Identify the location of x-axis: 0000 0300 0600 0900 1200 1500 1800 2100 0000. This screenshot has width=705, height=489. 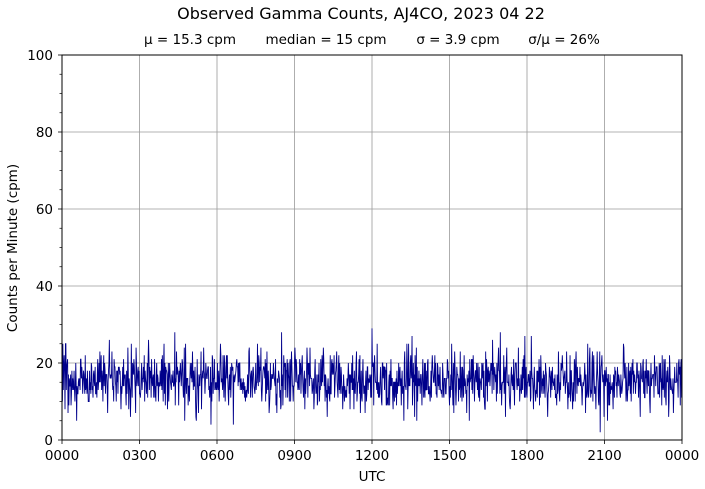
(372, 452).